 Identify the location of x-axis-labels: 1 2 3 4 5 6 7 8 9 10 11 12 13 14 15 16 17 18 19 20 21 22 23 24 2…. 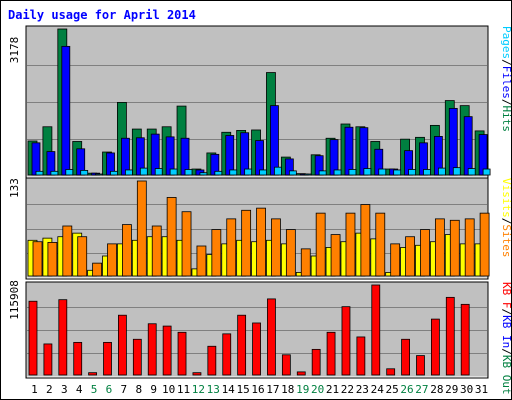
(259, 389).